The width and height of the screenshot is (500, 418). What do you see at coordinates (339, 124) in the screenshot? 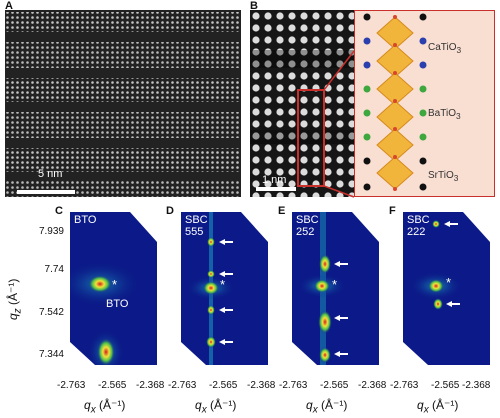
I see `zoom-connector` at bounding box center [339, 124].